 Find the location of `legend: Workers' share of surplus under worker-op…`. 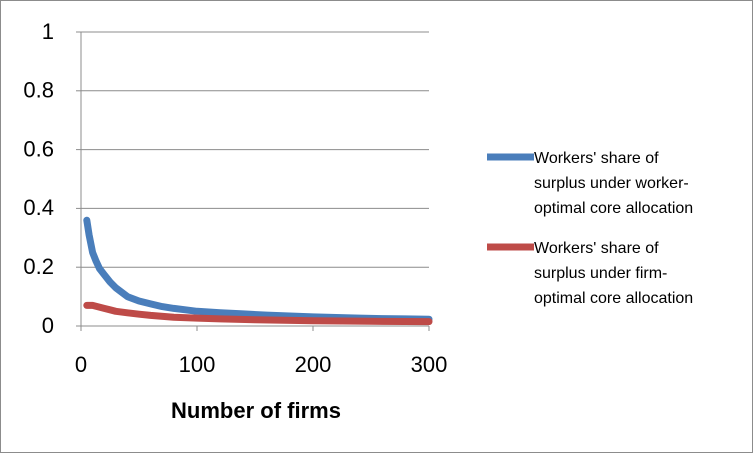

legend: Workers' share of surplus under worker-op… is located at coordinates (590, 228).